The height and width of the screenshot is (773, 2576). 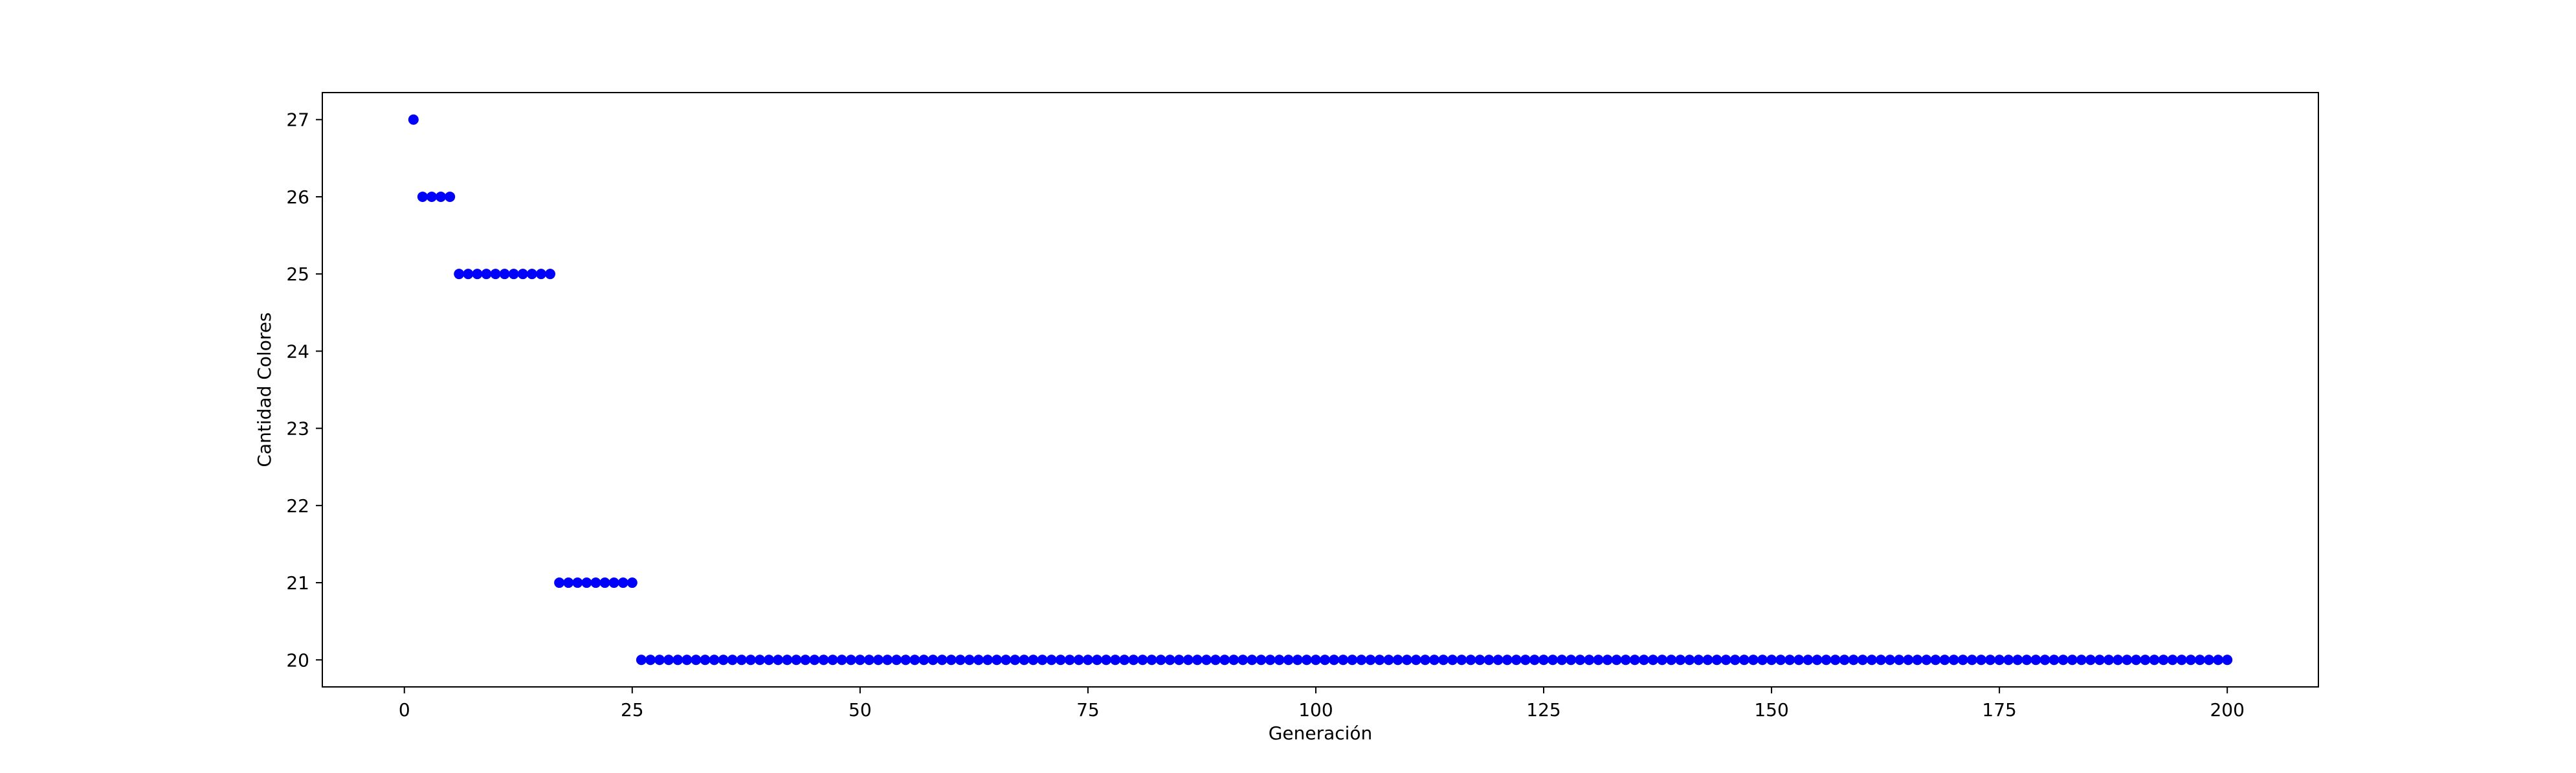 What do you see at coordinates (297, 583) in the screenshot?
I see `y-tick-label: 21` at bounding box center [297, 583].